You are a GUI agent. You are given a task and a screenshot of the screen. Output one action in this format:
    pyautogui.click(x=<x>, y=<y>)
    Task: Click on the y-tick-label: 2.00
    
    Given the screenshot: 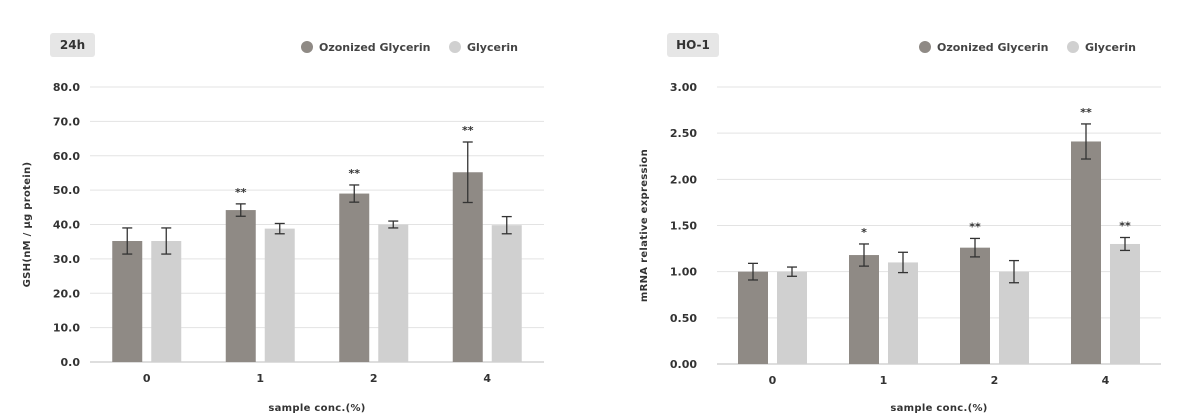 What is the action you would take?
    pyautogui.click(x=683, y=179)
    